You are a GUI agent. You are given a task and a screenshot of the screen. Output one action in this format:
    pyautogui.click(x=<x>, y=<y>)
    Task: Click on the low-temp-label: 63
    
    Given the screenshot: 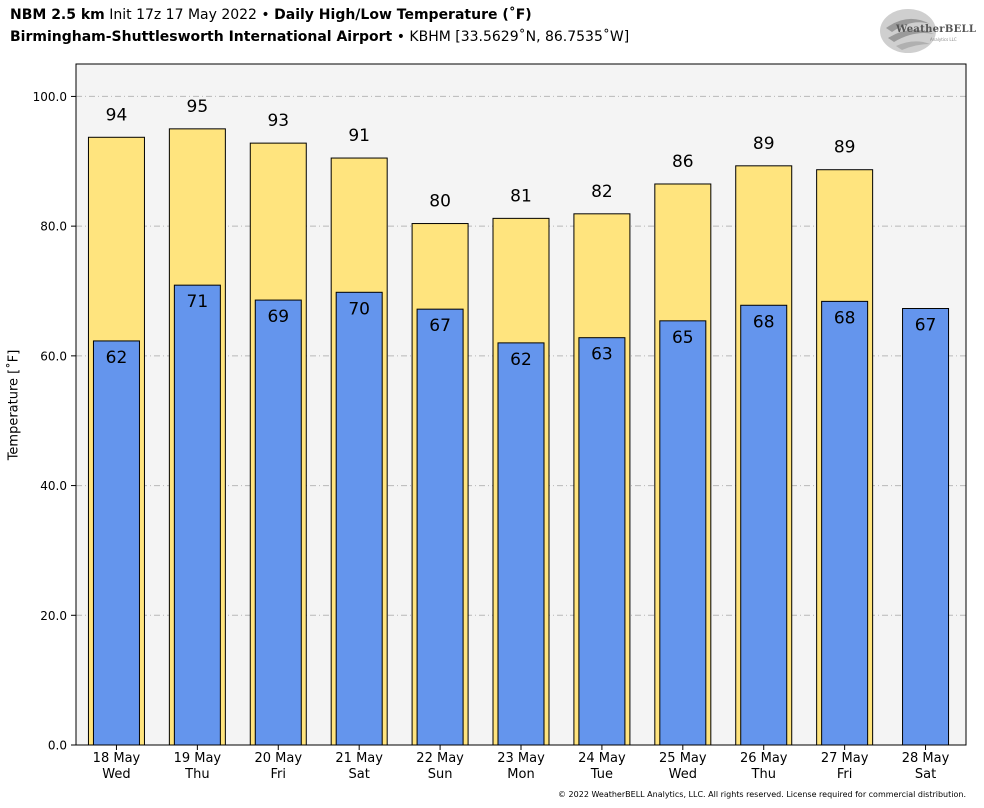 What is the action you would take?
    pyautogui.click(x=602, y=355)
    